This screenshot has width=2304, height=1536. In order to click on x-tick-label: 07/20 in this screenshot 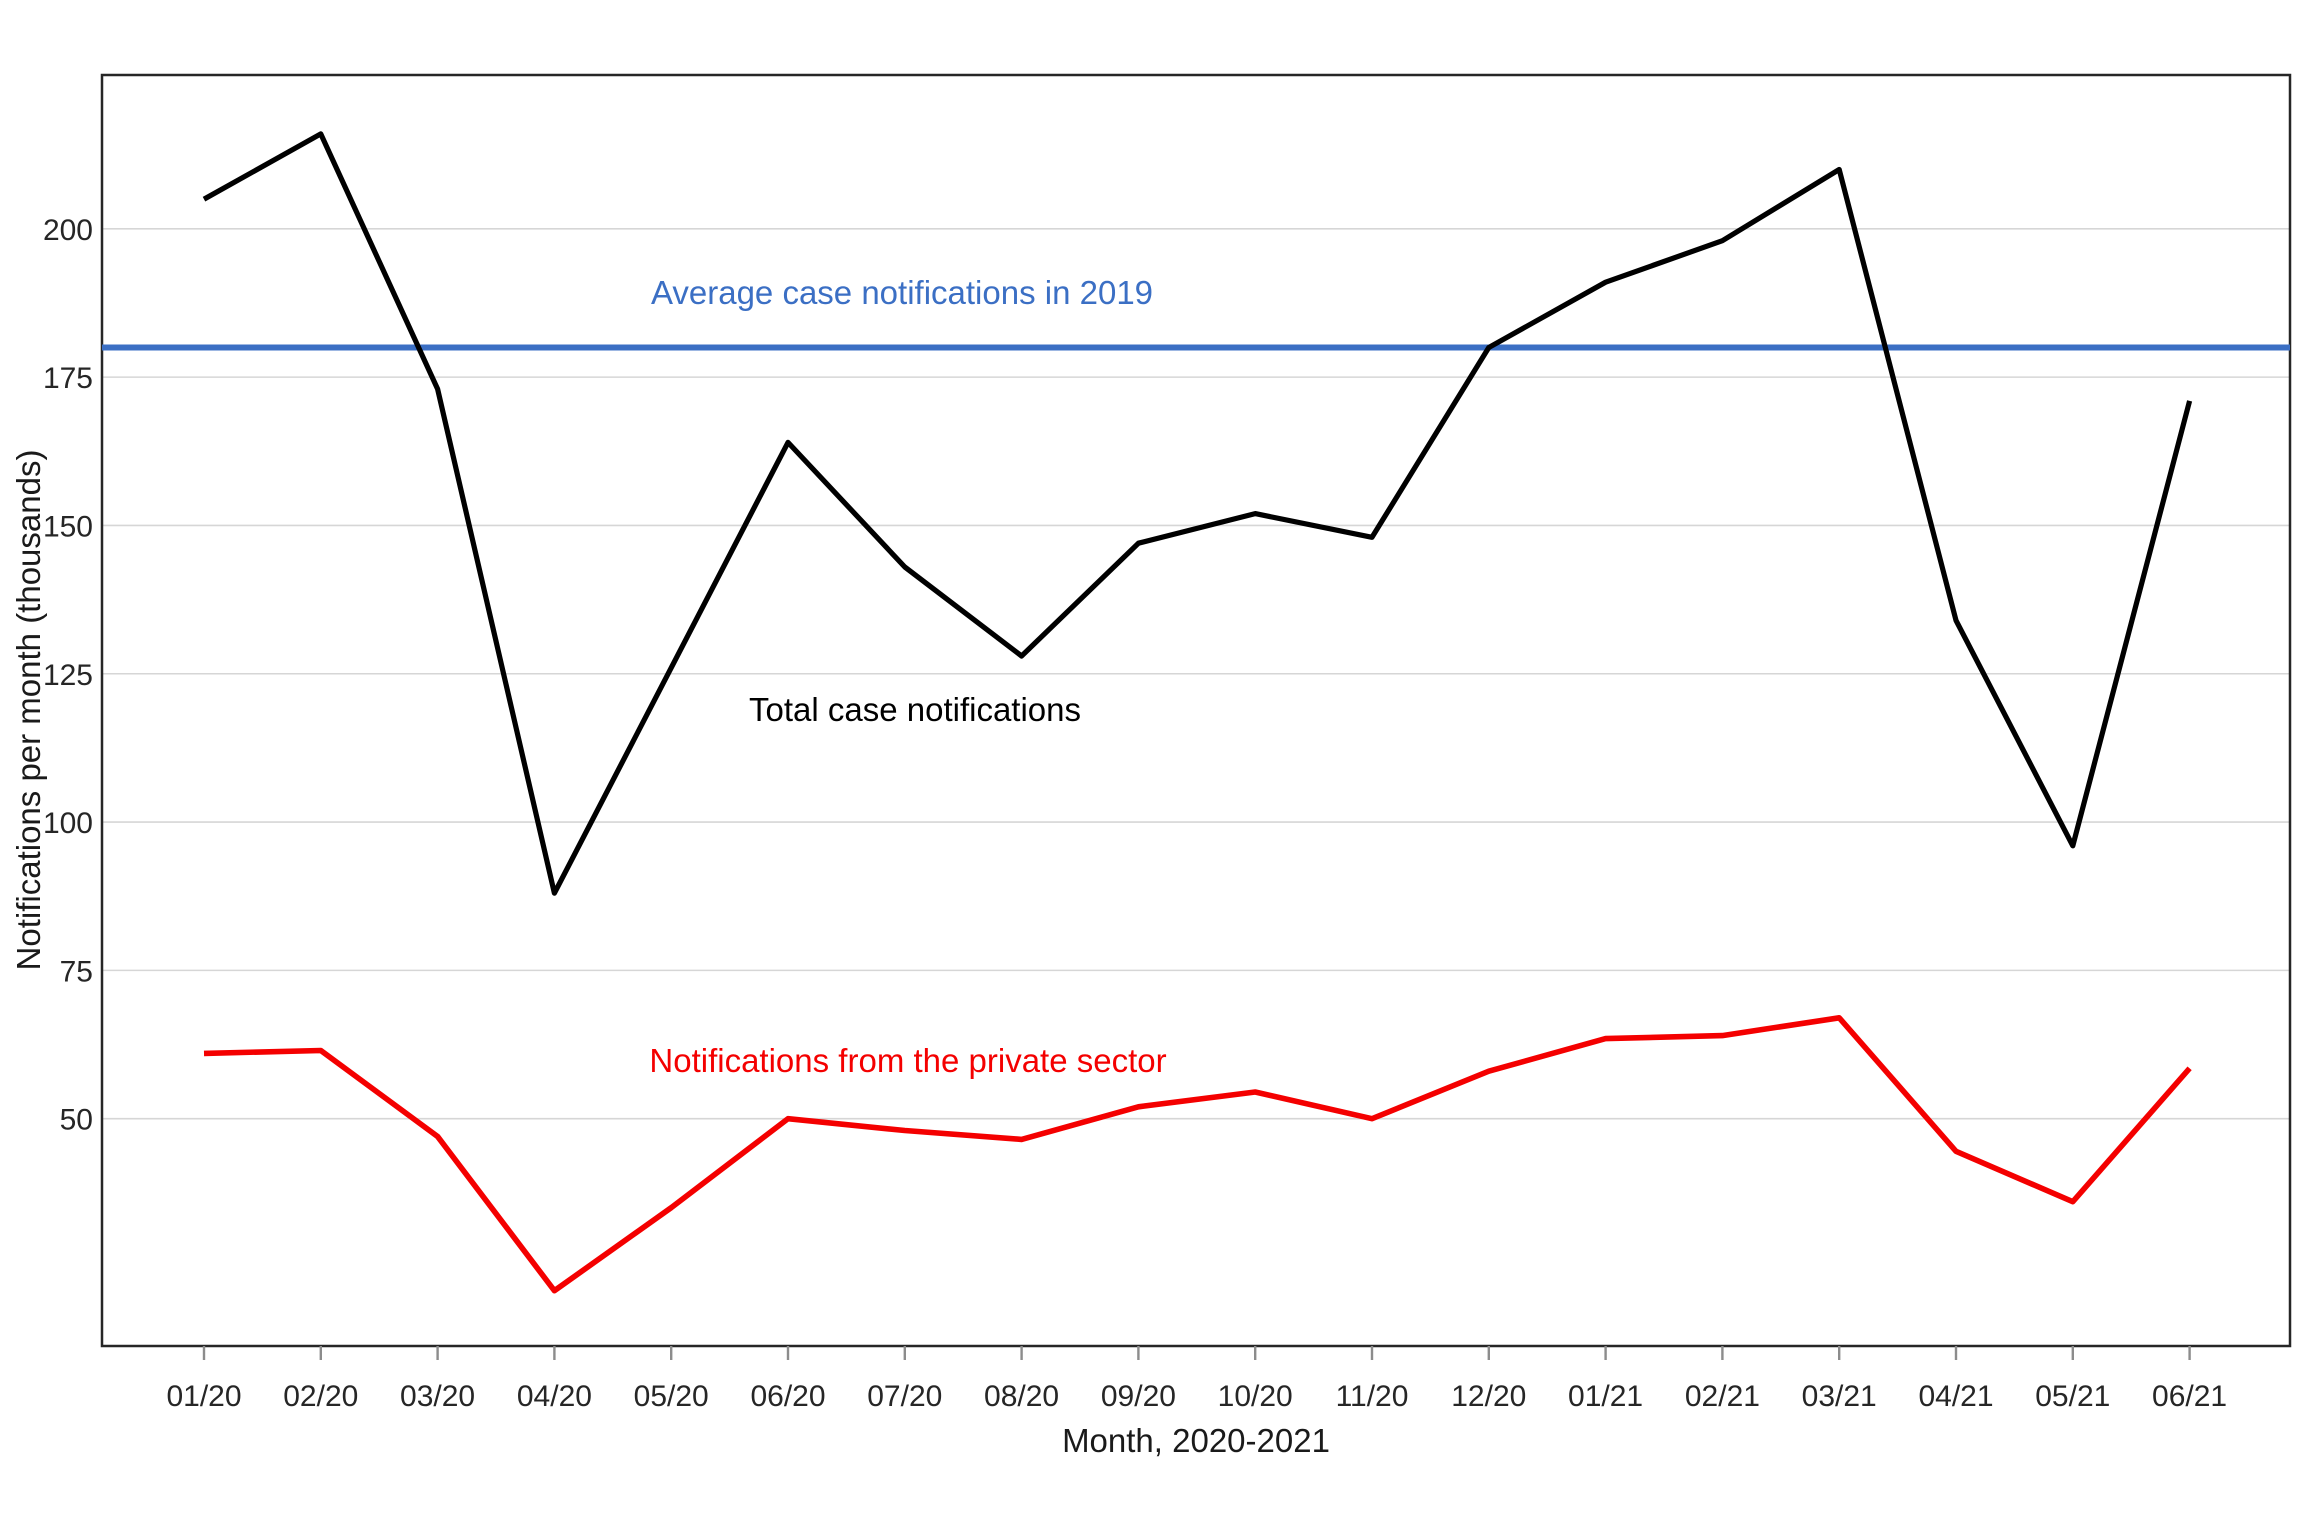, I will do `click(904, 1396)`.